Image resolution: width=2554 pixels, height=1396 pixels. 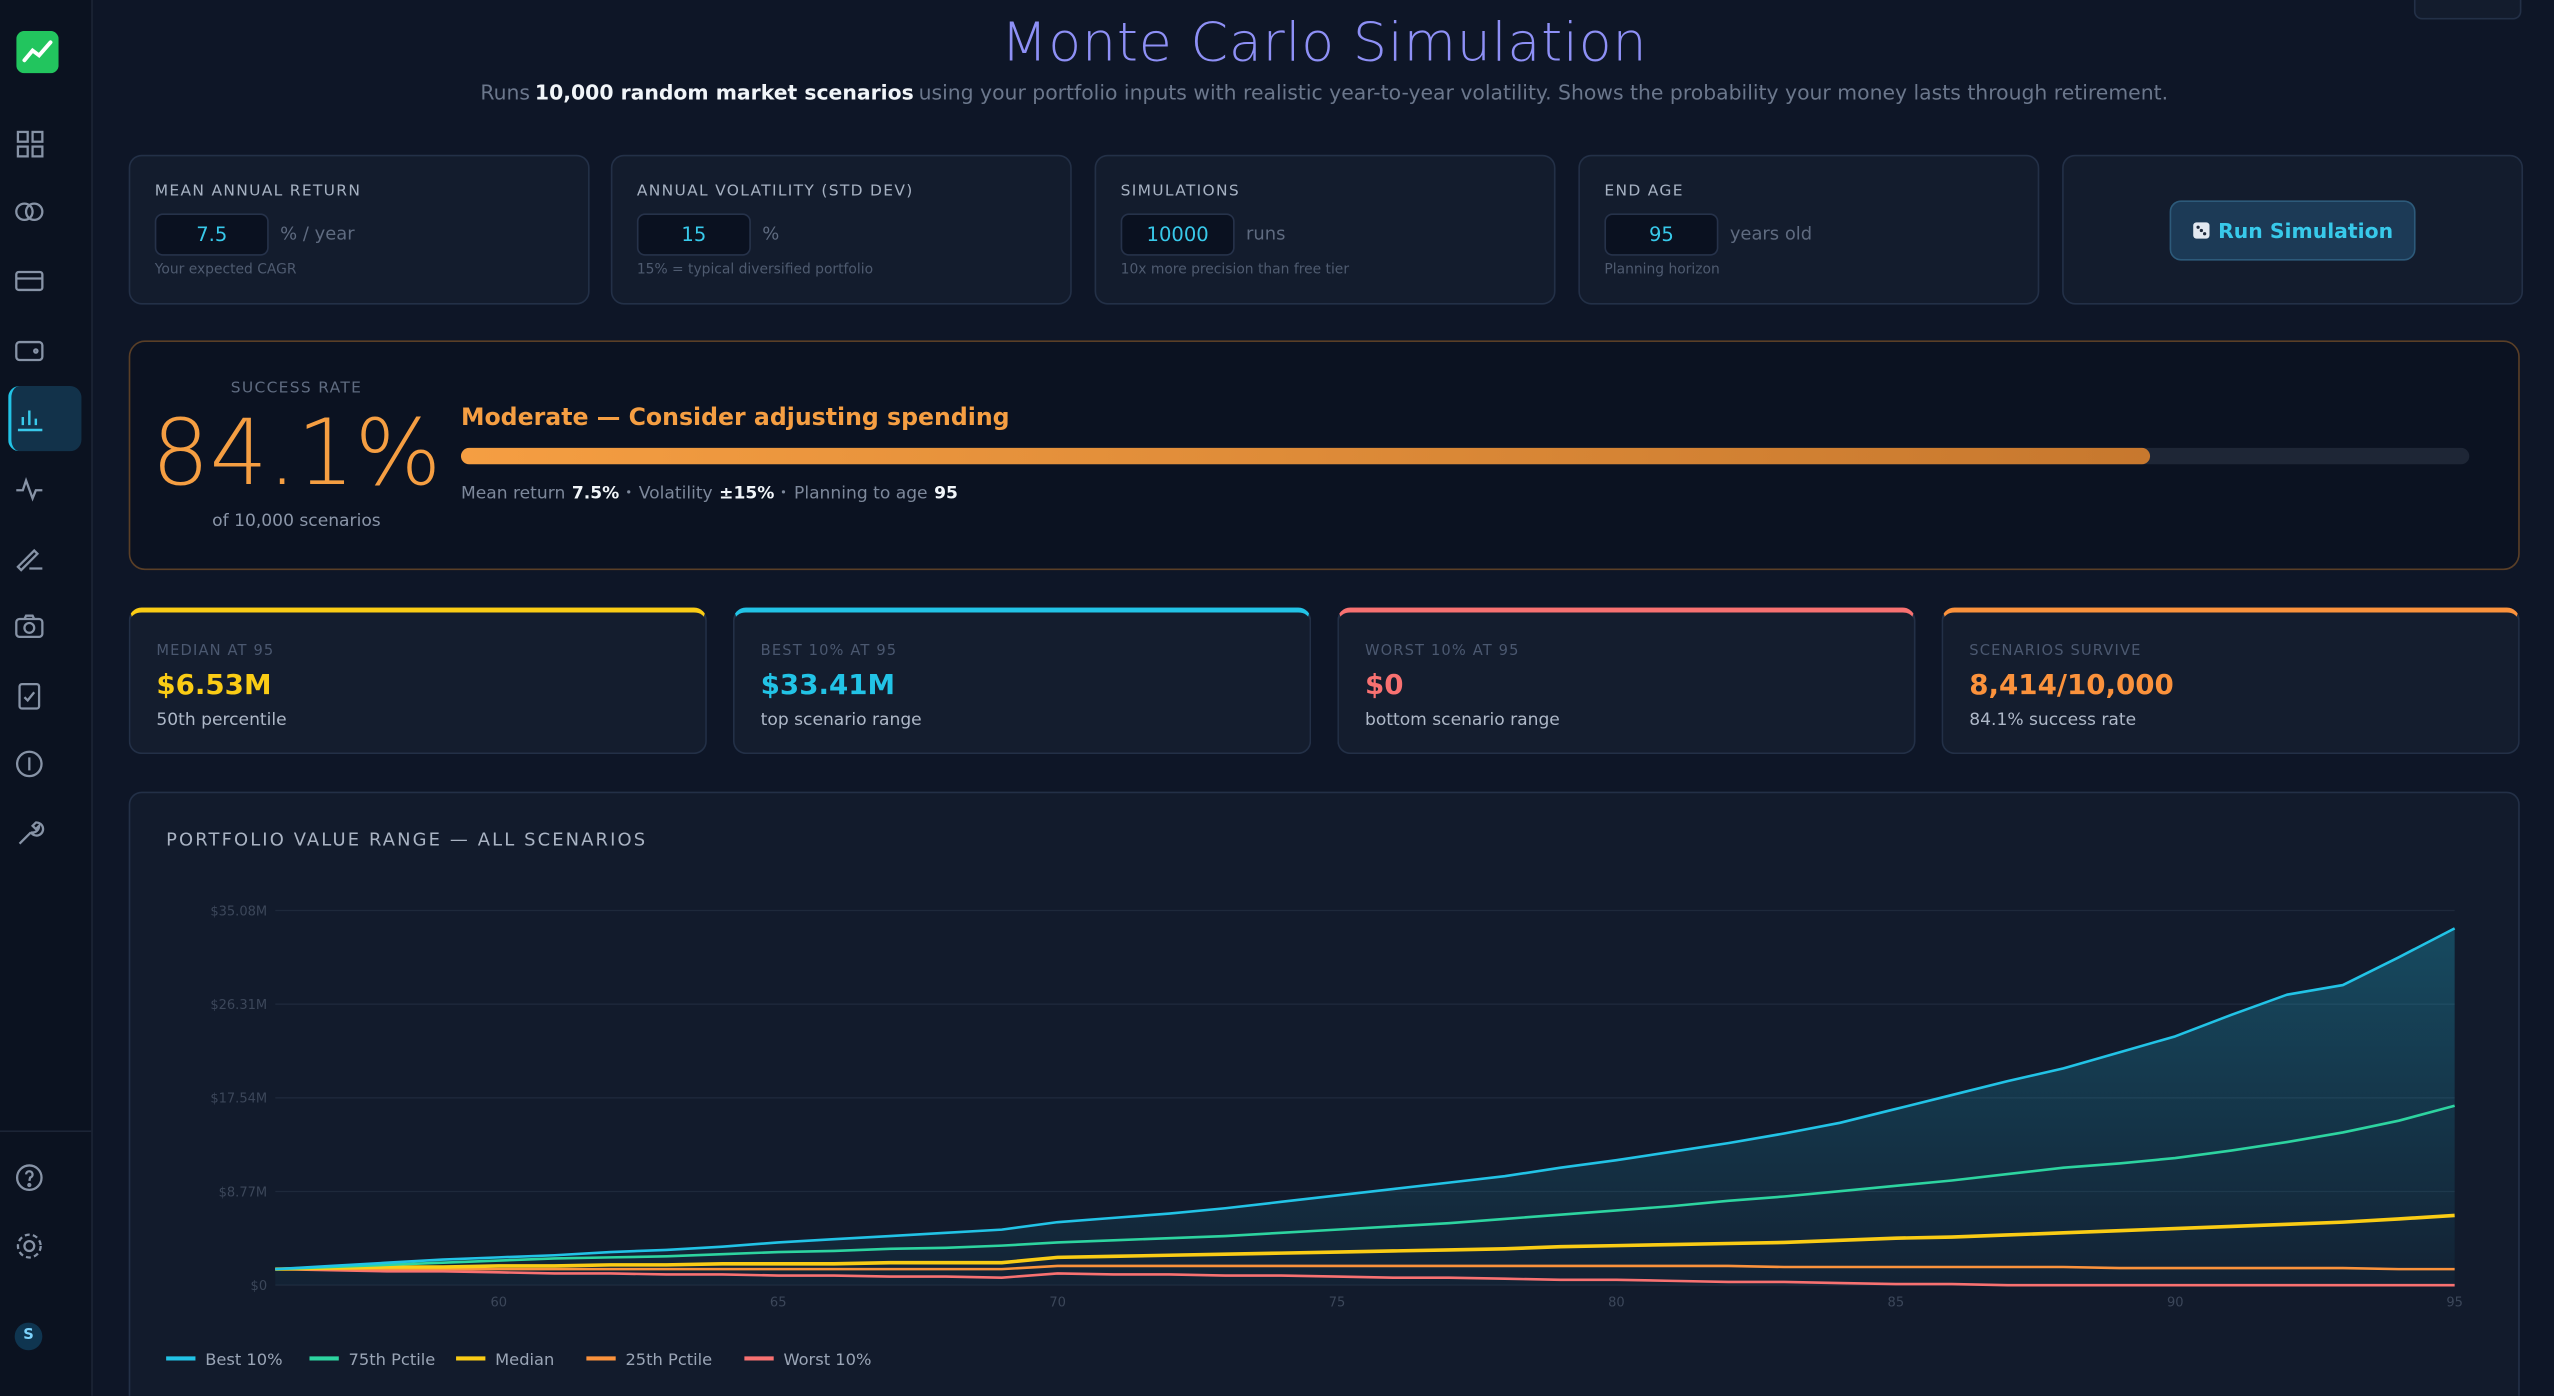 What do you see at coordinates (296, 521) in the screenshot?
I see `success-caption: of 10,000 scenarios` at bounding box center [296, 521].